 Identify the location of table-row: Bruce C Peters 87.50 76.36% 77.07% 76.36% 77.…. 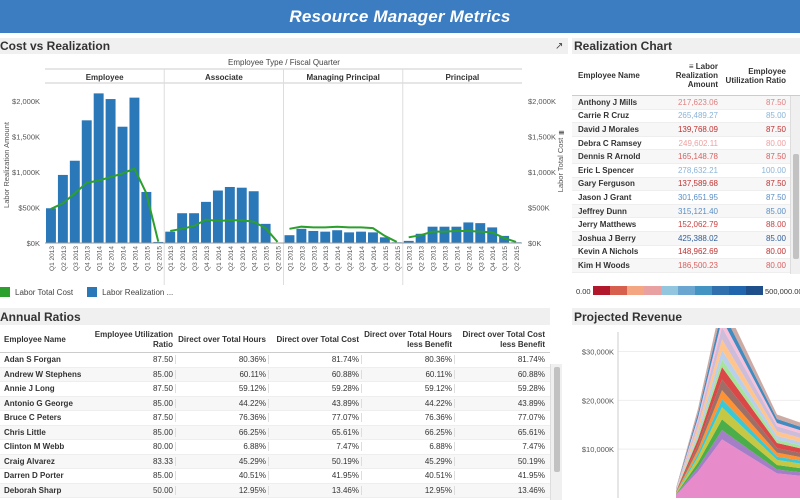
(275, 418).